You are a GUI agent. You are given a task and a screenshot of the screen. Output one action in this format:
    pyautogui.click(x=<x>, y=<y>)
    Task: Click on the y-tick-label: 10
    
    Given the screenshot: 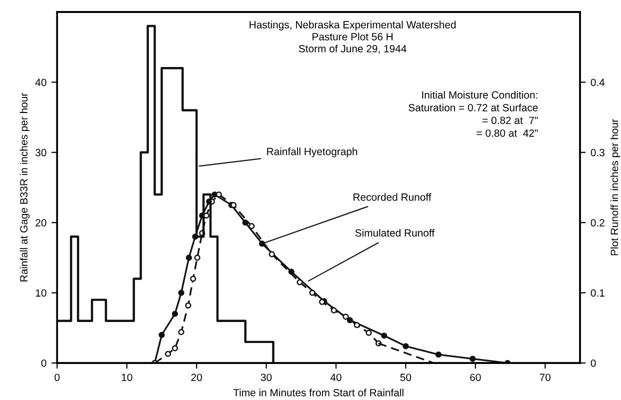 What is the action you would take?
    pyautogui.click(x=41, y=293)
    